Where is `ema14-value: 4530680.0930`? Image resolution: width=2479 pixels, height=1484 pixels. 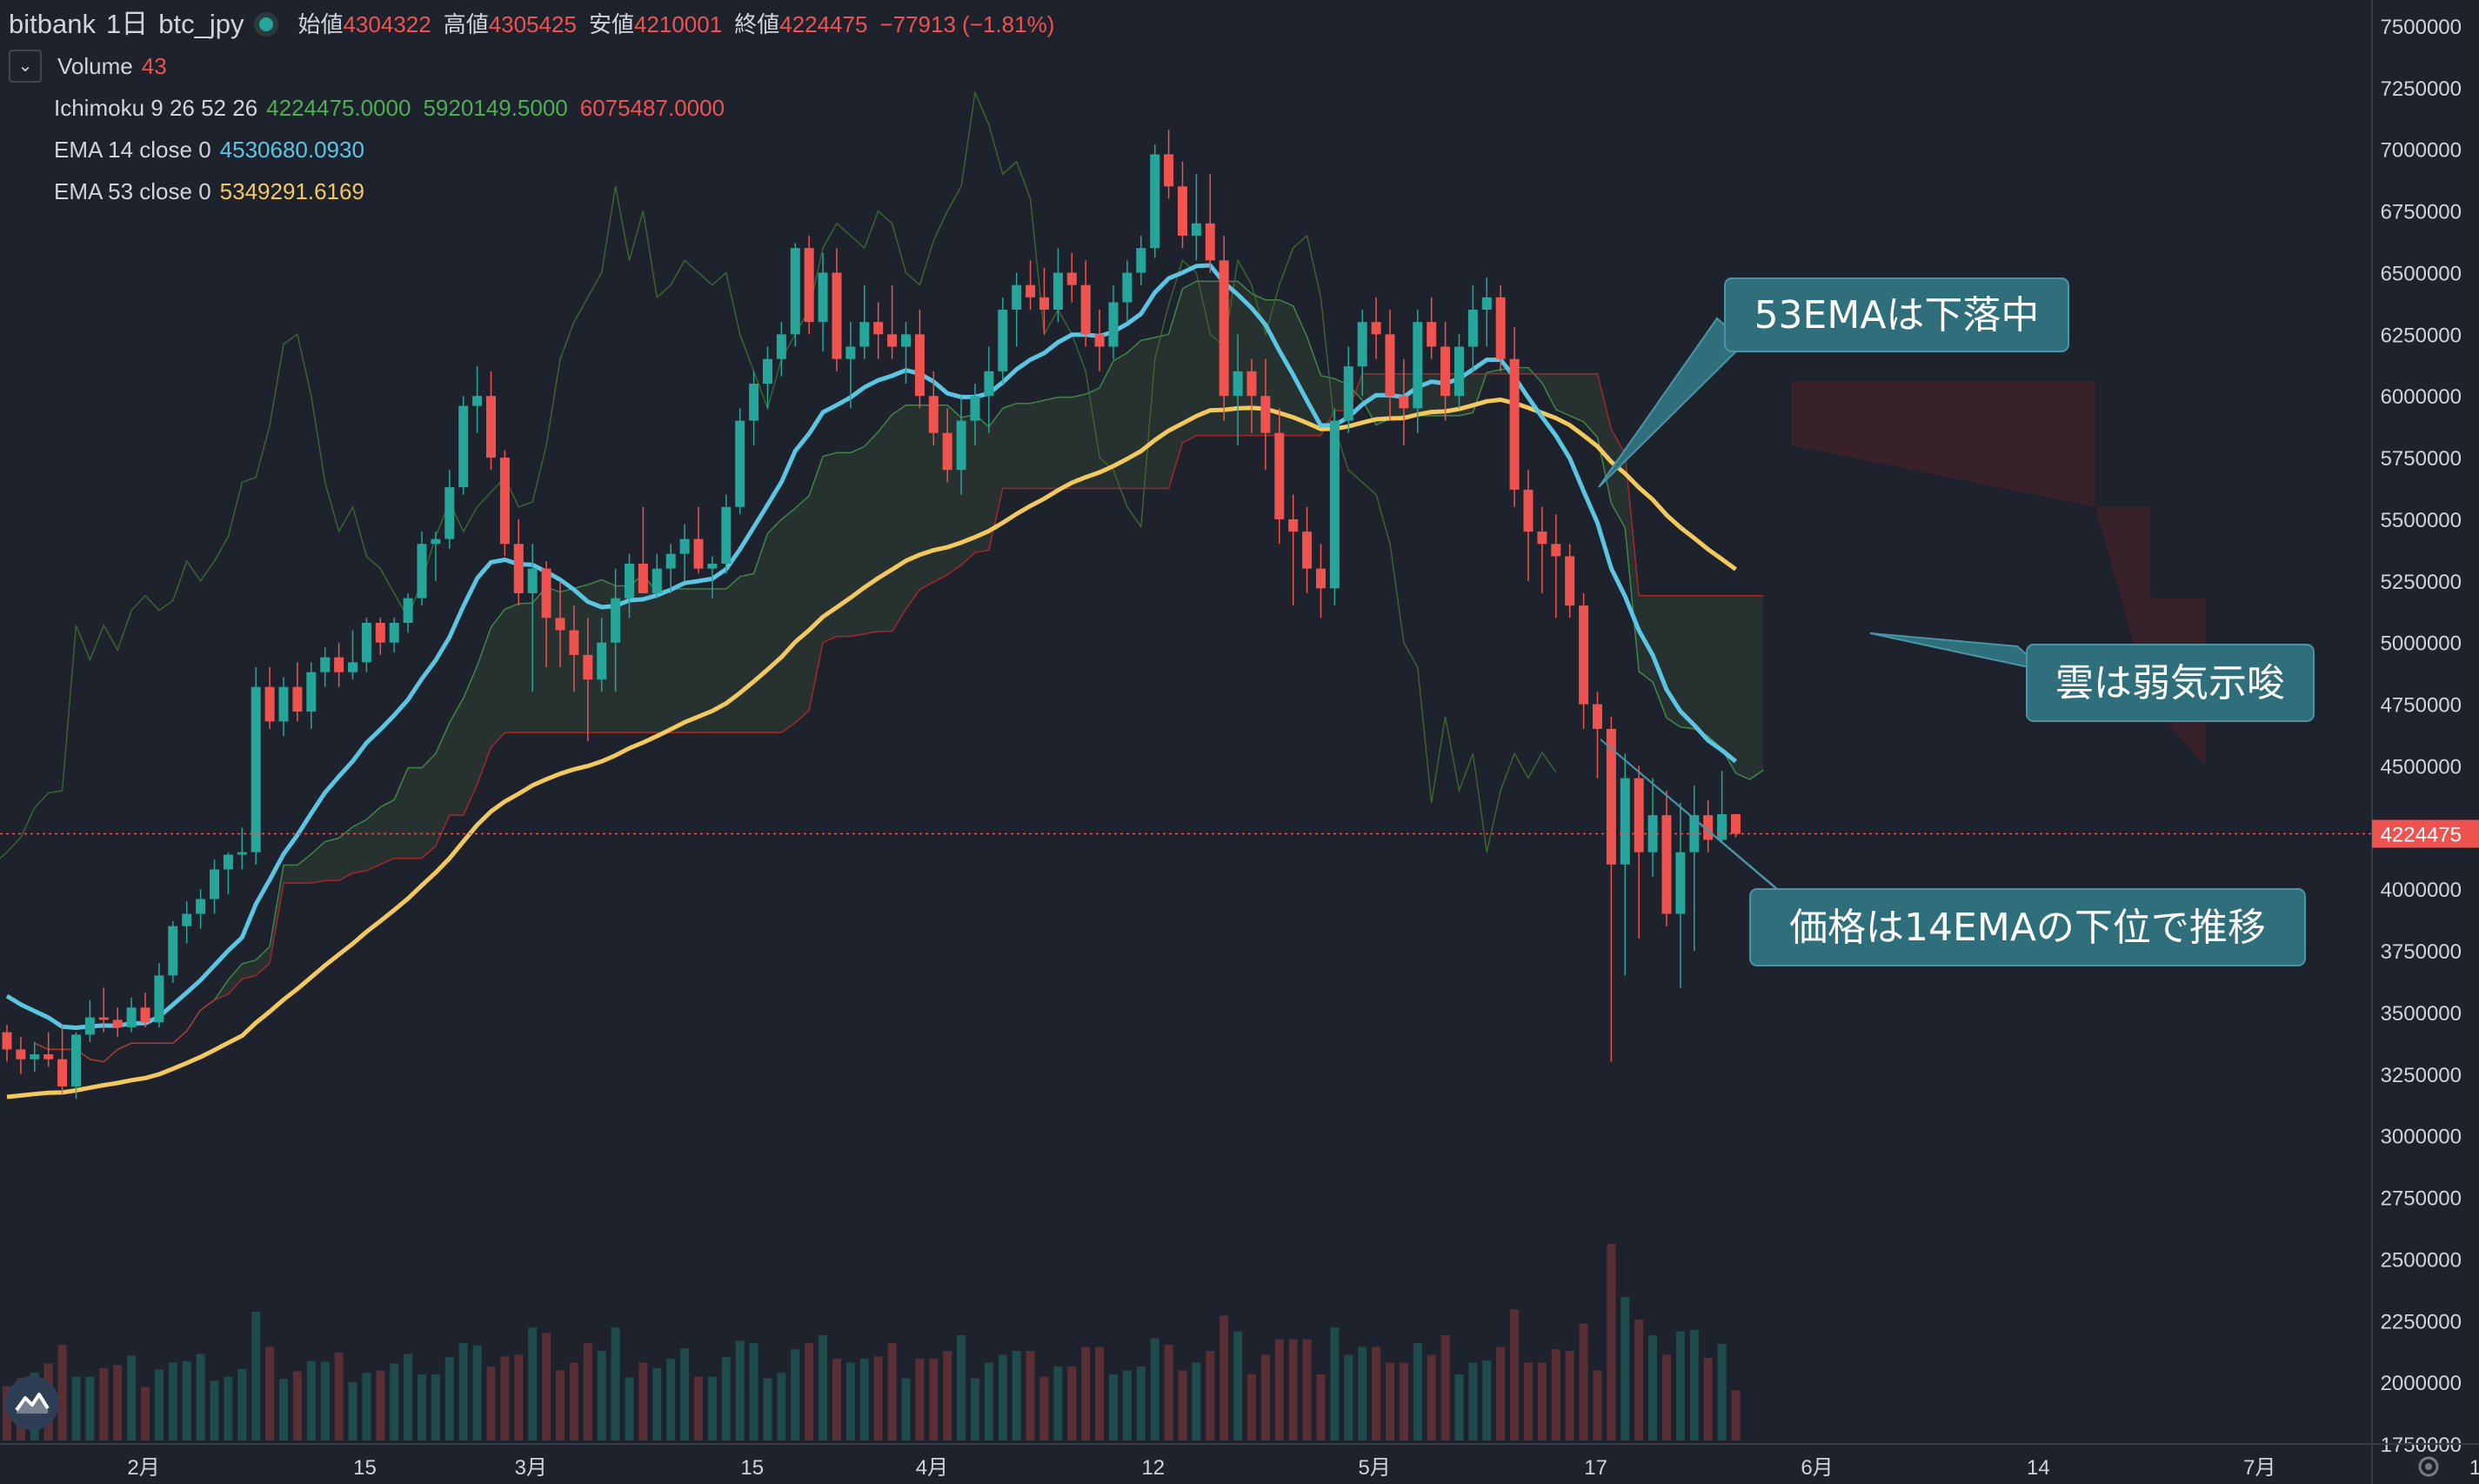
ema14-value: 4530680.0930 is located at coordinates (291, 150).